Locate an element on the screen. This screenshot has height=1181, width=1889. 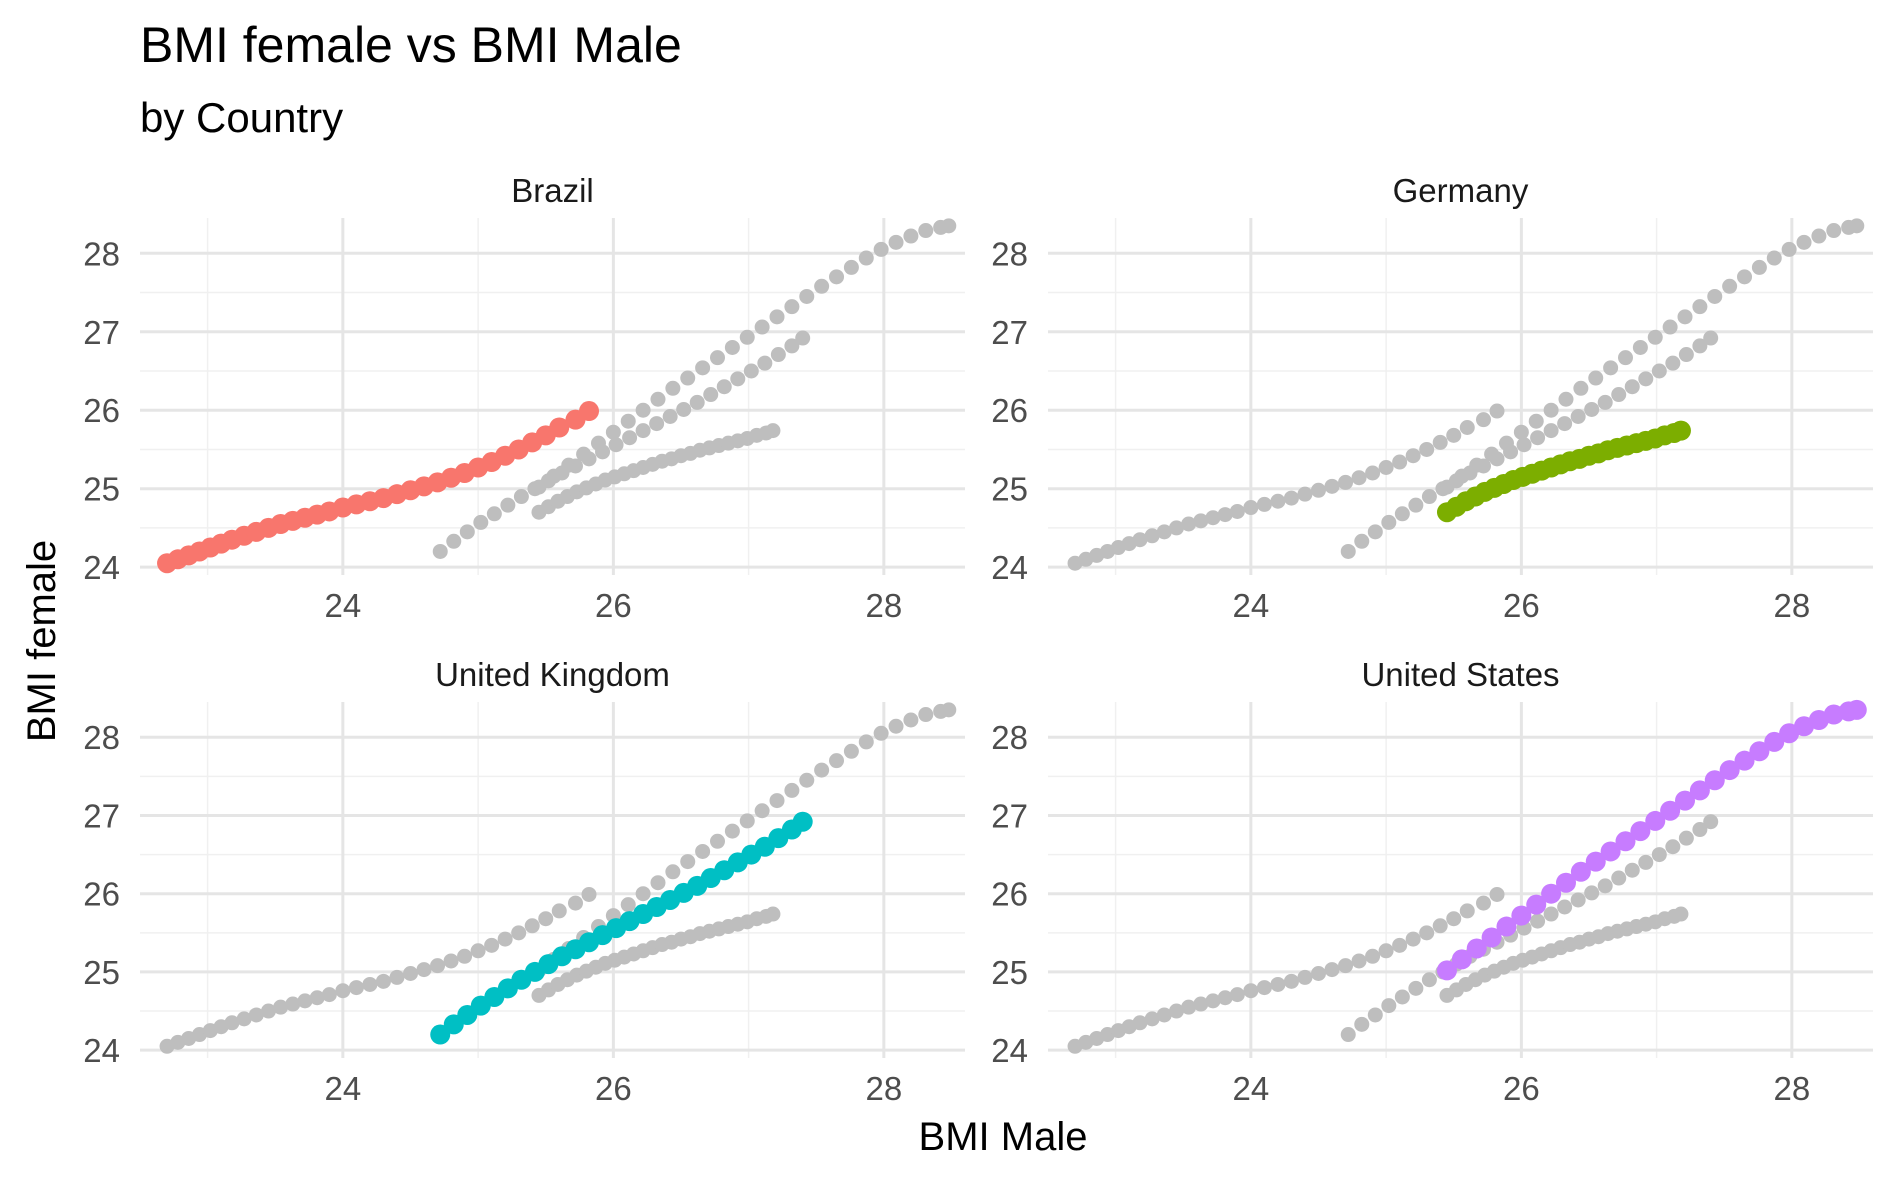
y-tick-label: 25 is located at coordinates (101, 972).